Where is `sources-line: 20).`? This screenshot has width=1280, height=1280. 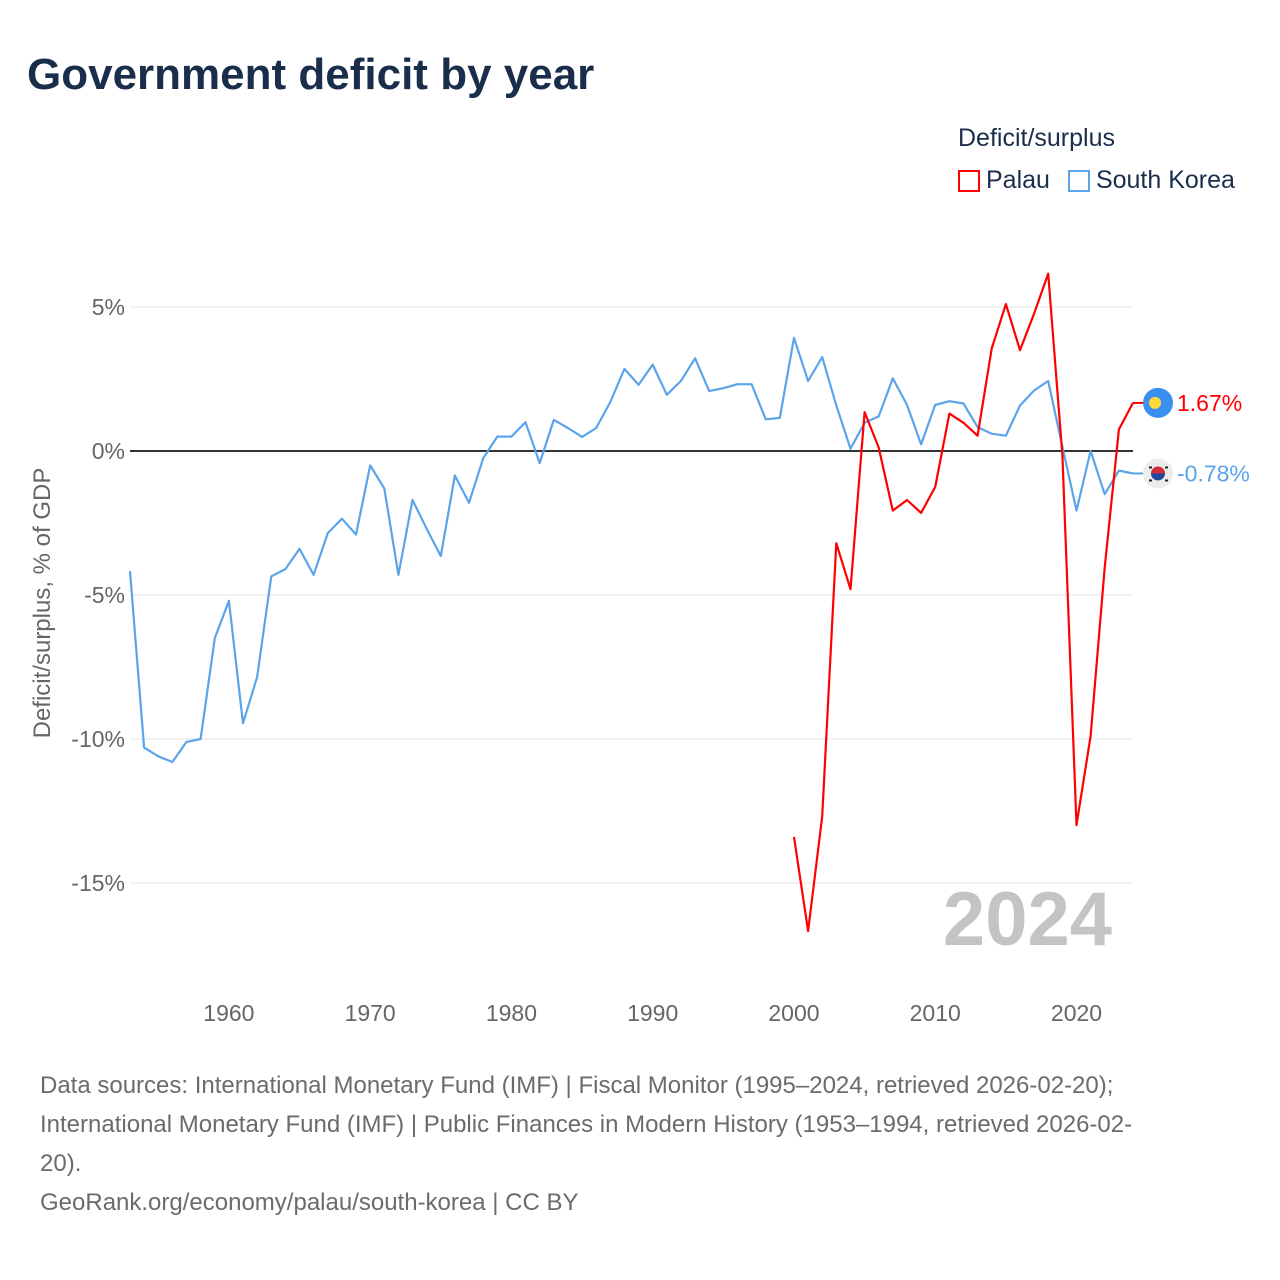 sources-line: 20). is located at coordinates (61, 1163).